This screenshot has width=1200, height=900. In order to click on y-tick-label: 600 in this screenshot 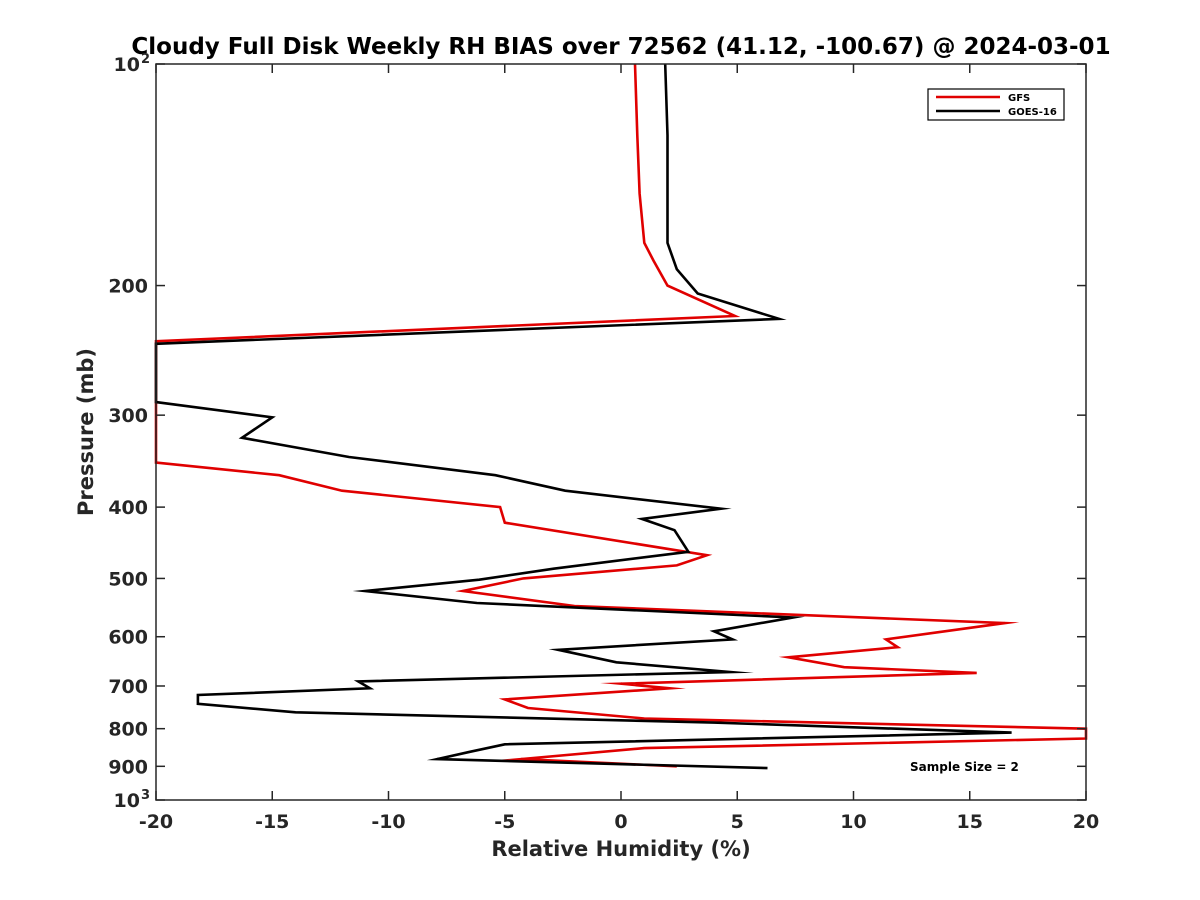, I will do `click(128, 638)`.